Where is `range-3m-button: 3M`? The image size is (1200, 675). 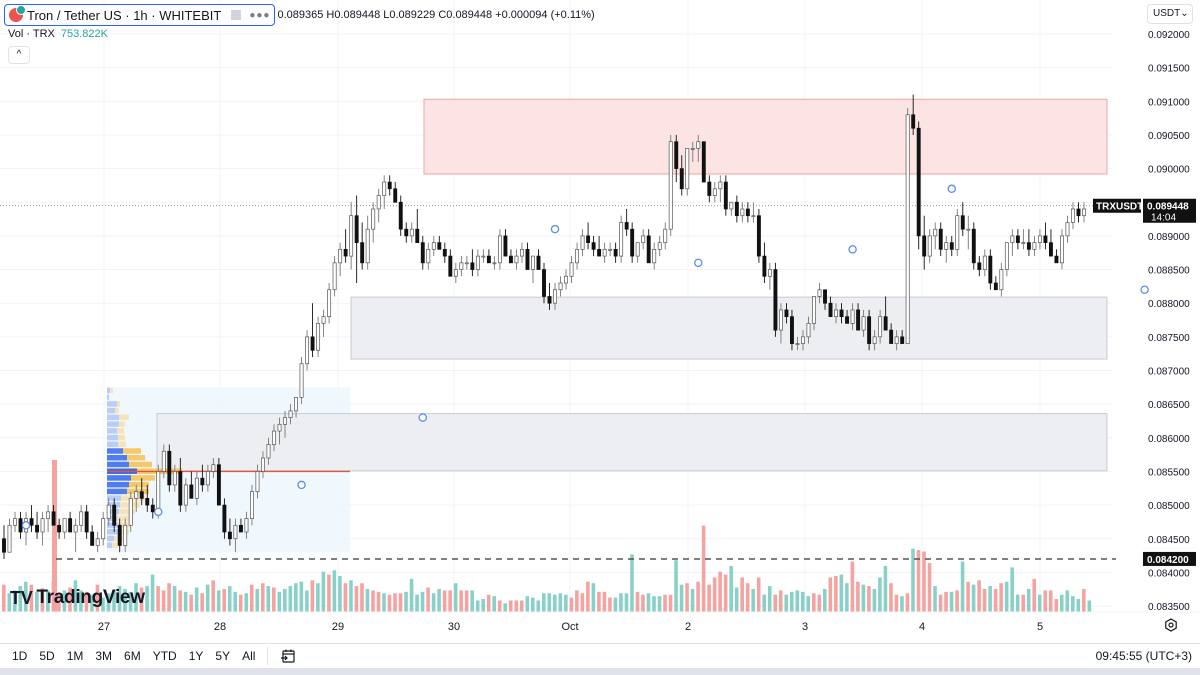
range-3m-button: 3M is located at coordinates (104, 655).